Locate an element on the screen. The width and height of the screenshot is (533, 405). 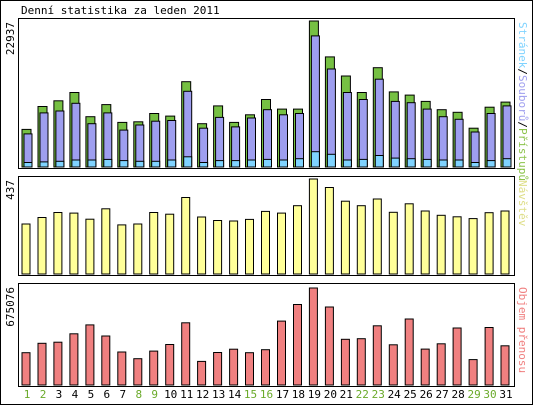
bar-stránek-4 is located at coordinates (76, 163).